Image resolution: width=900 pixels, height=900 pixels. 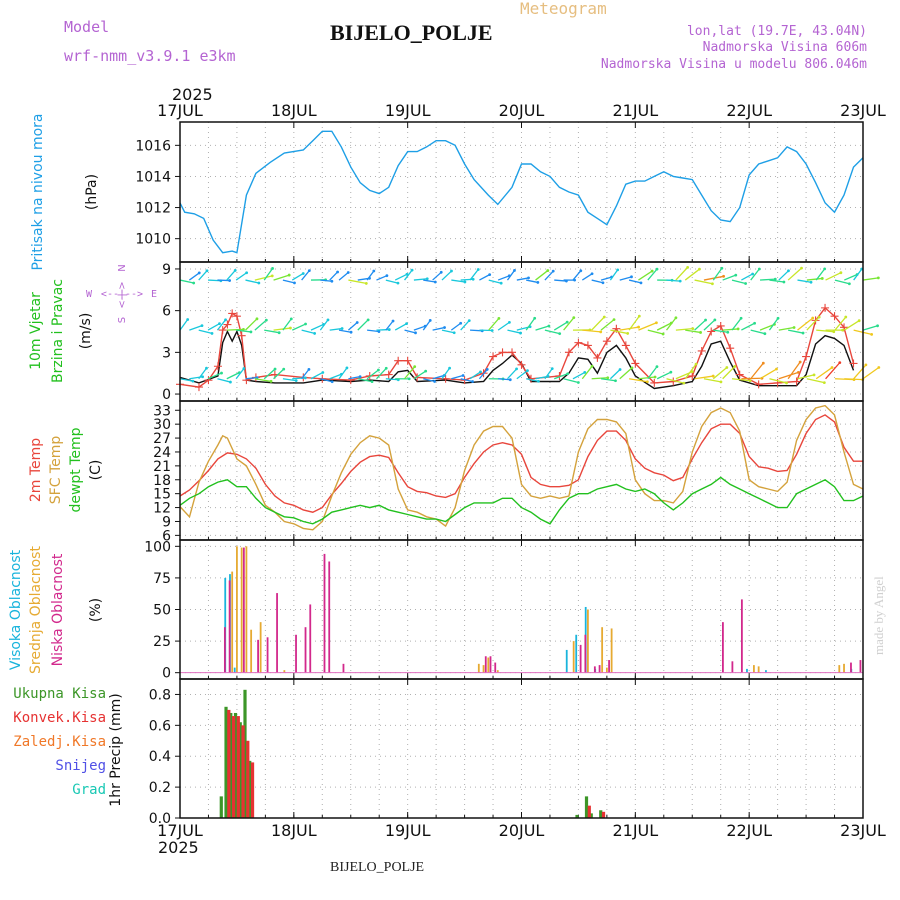 What do you see at coordinates (36, 470) in the screenshot?
I see `ylabel-temp-2m: 2m Temp` at bounding box center [36, 470].